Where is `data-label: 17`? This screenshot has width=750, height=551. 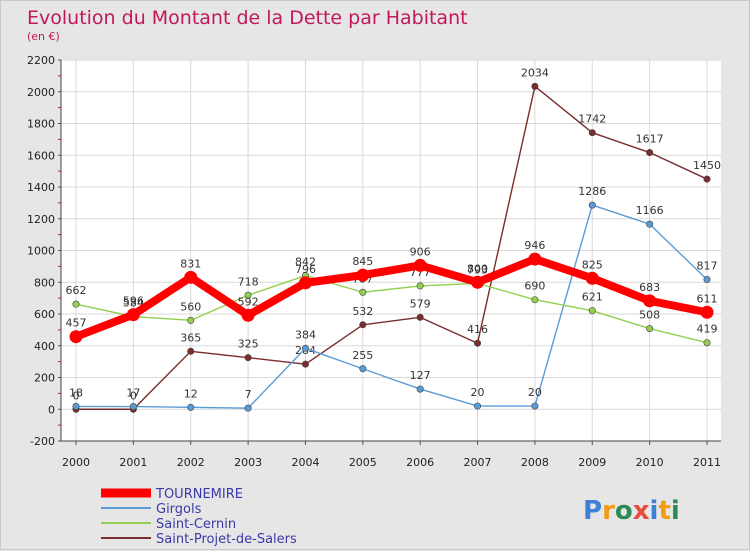
data-label: 17 is located at coordinates (133, 393).